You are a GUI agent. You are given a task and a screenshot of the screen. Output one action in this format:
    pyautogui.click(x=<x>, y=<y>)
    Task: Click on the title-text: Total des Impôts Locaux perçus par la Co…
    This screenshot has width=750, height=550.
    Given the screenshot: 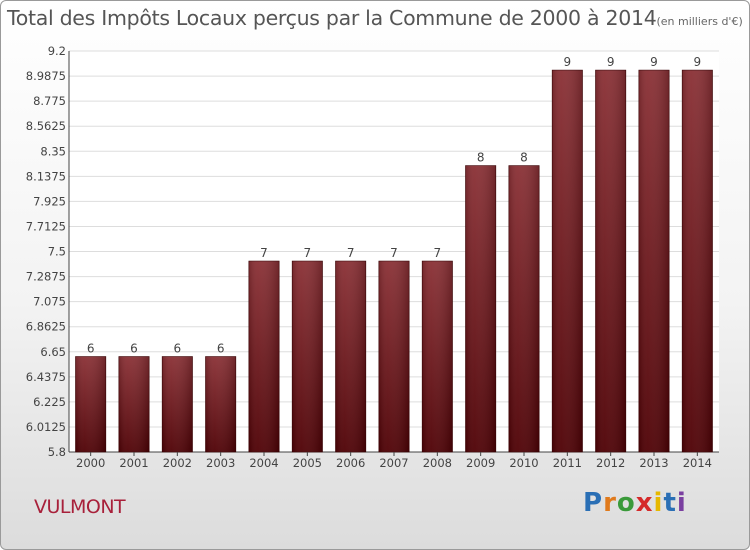 What is the action you would take?
    pyautogui.click(x=332, y=18)
    